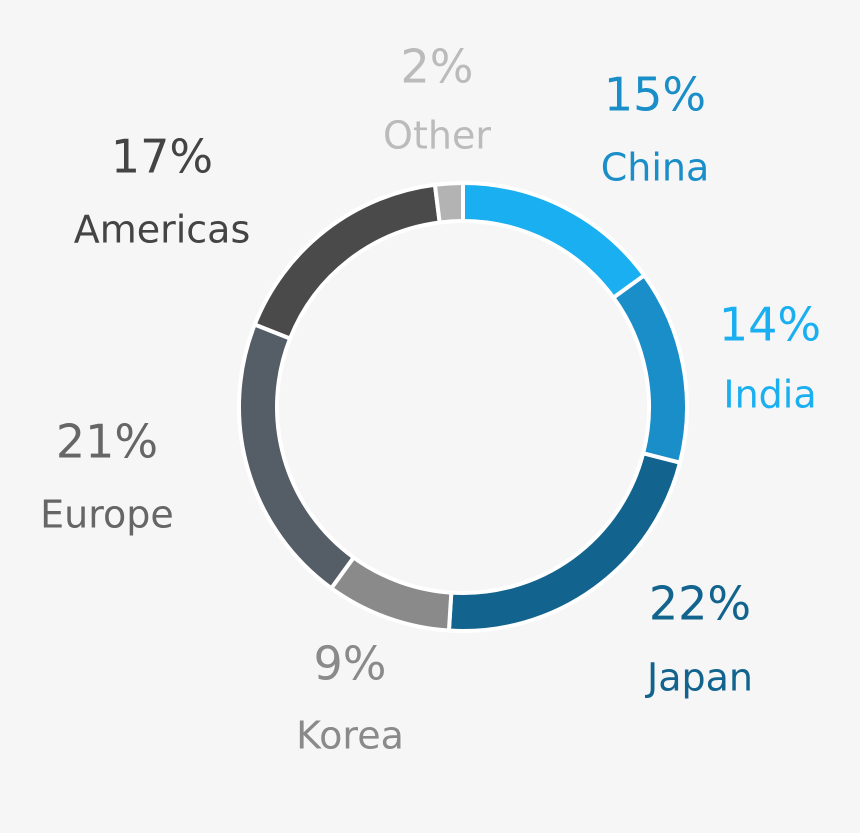 Image resolution: width=860 pixels, height=833 pixels. Describe the element at coordinates (700, 604) in the screenshot. I see `value-label: 22%` at that location.